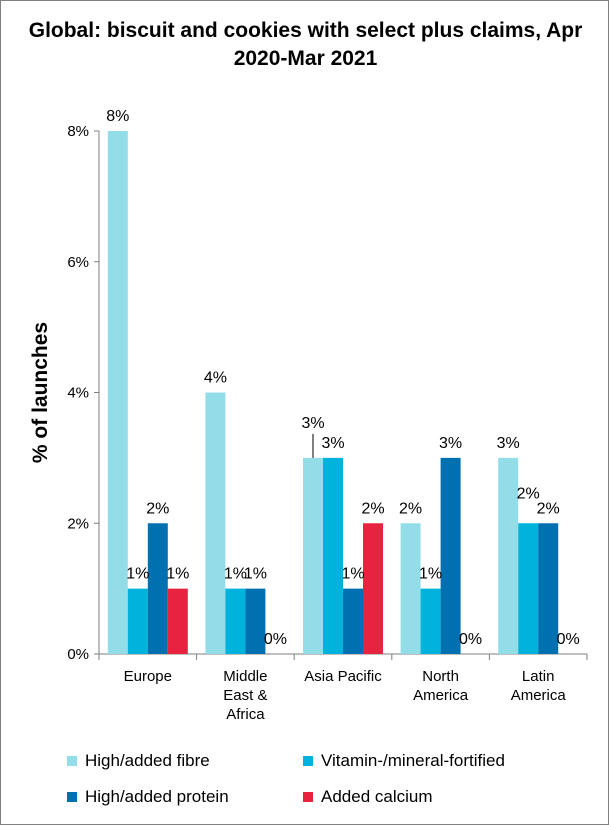 The width and height of the screenshot is (609, 826). I want to click on legend-label-calcium: Added calcium, so click(377, 796).